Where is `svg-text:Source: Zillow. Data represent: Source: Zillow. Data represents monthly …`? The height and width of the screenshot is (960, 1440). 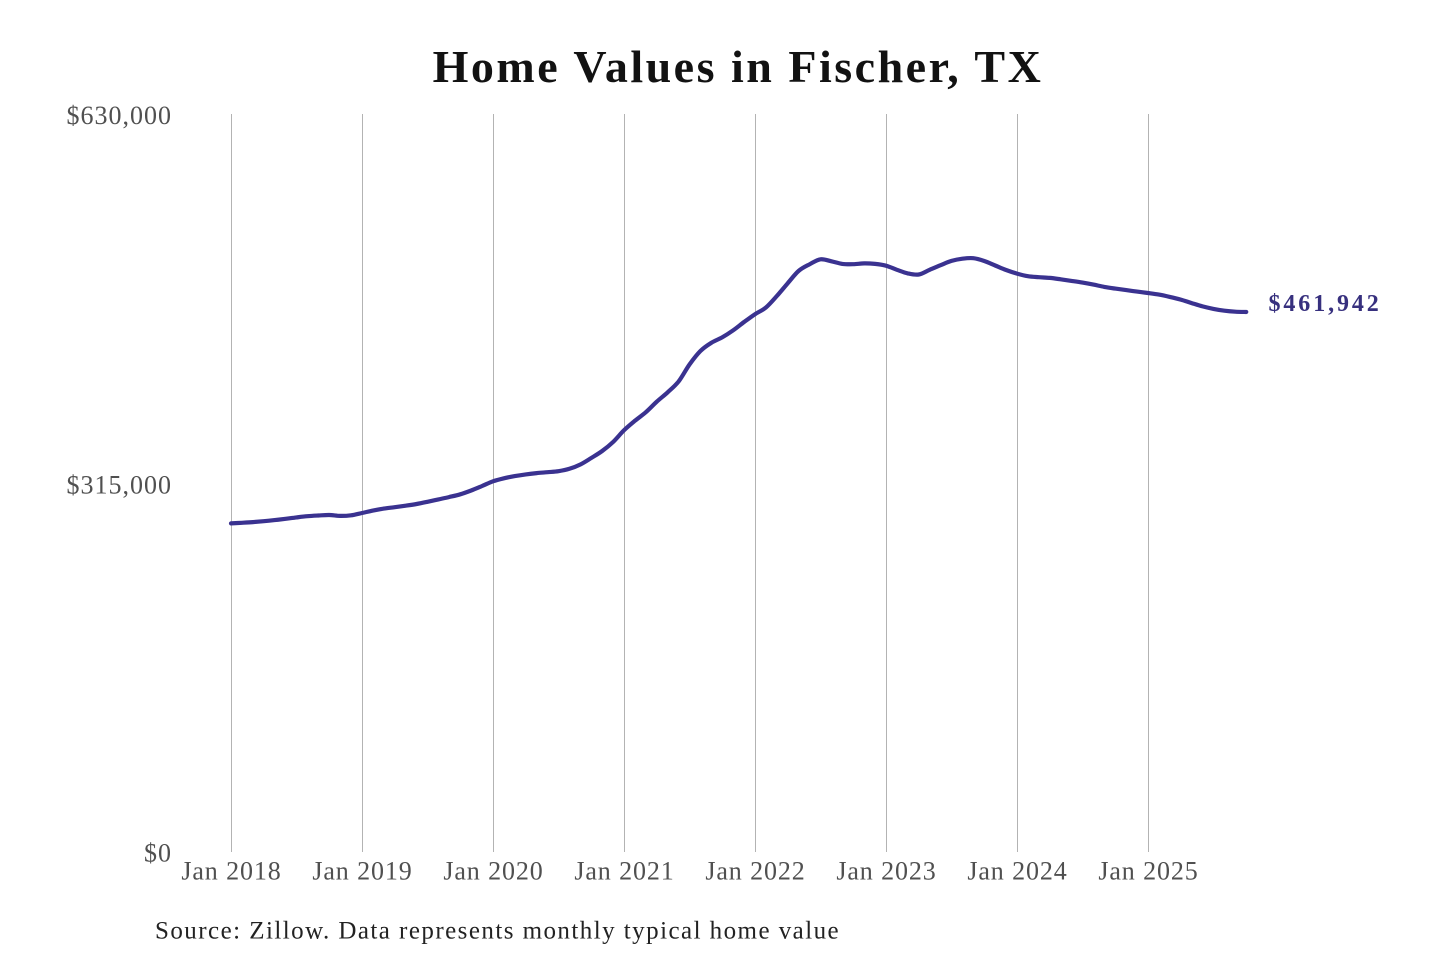 svg-text:Source: Zillow. Data represent: Source: Zillow. Data represents monthly … is located at coordinates (497, 930).